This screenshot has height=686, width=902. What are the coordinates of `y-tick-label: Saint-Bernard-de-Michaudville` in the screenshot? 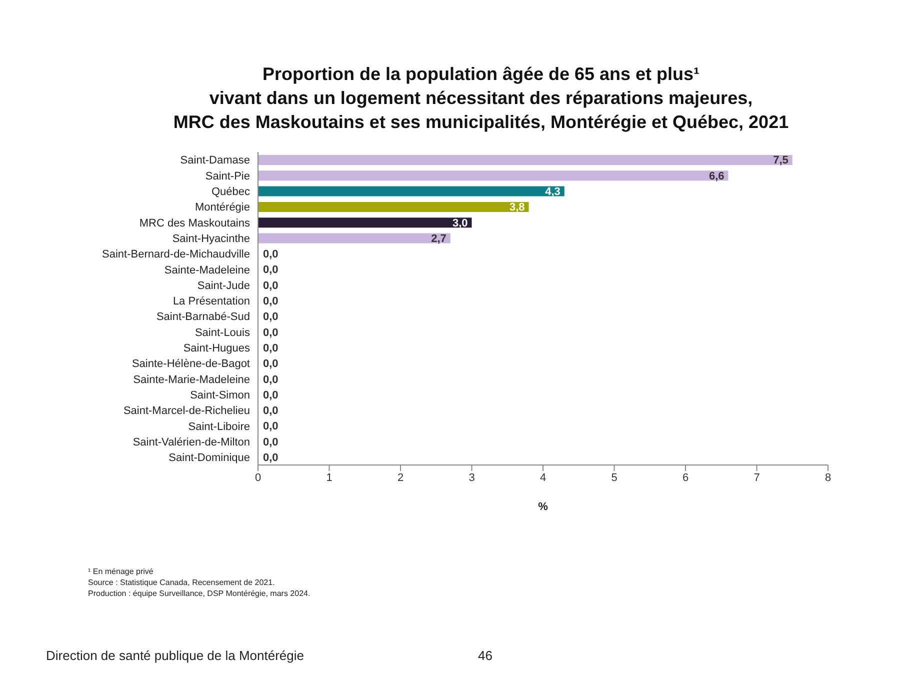 It's located at (176, 254).